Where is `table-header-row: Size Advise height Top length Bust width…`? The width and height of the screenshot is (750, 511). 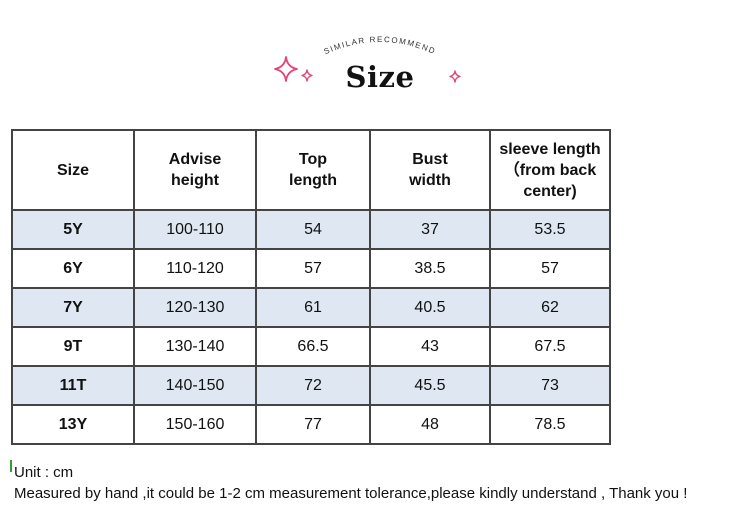 table-header-row: Size Advise height Top length Bust width… is located at coordinates (311, 170).